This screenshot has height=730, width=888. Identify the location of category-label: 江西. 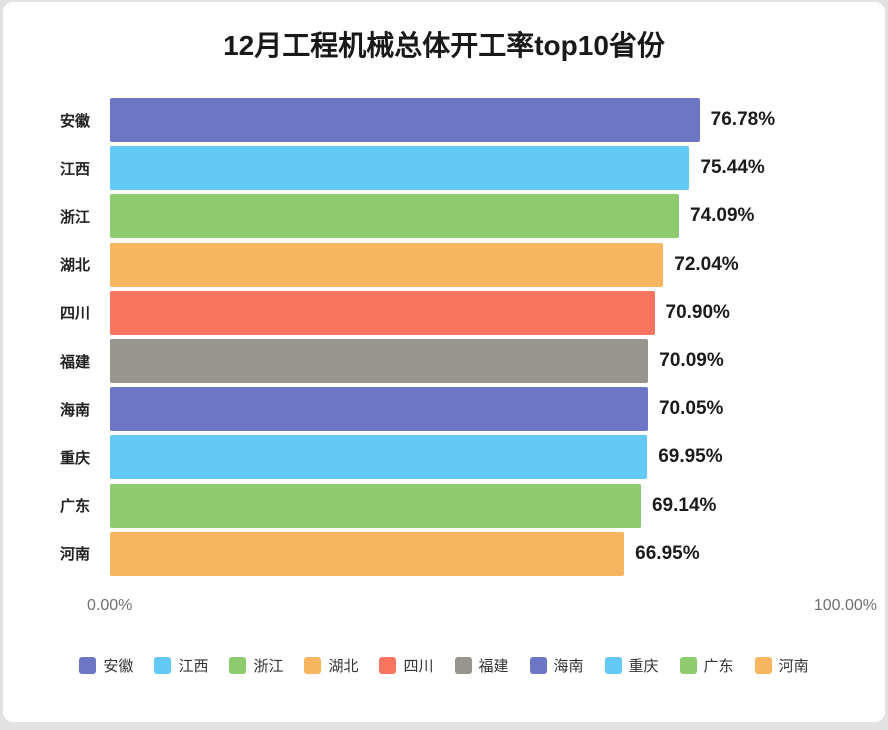
(74, 169).